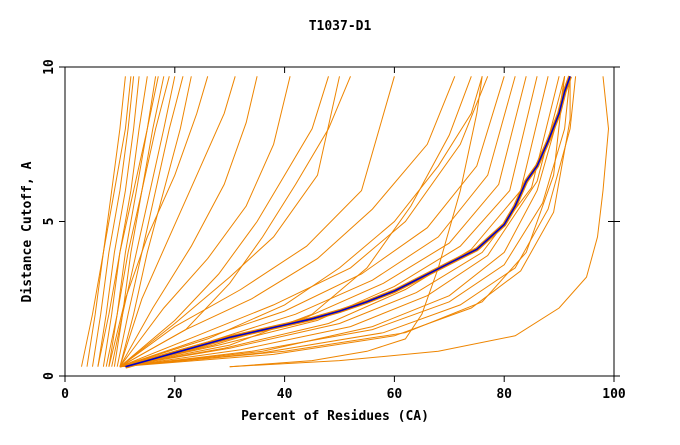  What do you see at coordinates (340, 26) in the screenshot?
I see `chart-title: T1037-D1` at bounding box center [340, 26].